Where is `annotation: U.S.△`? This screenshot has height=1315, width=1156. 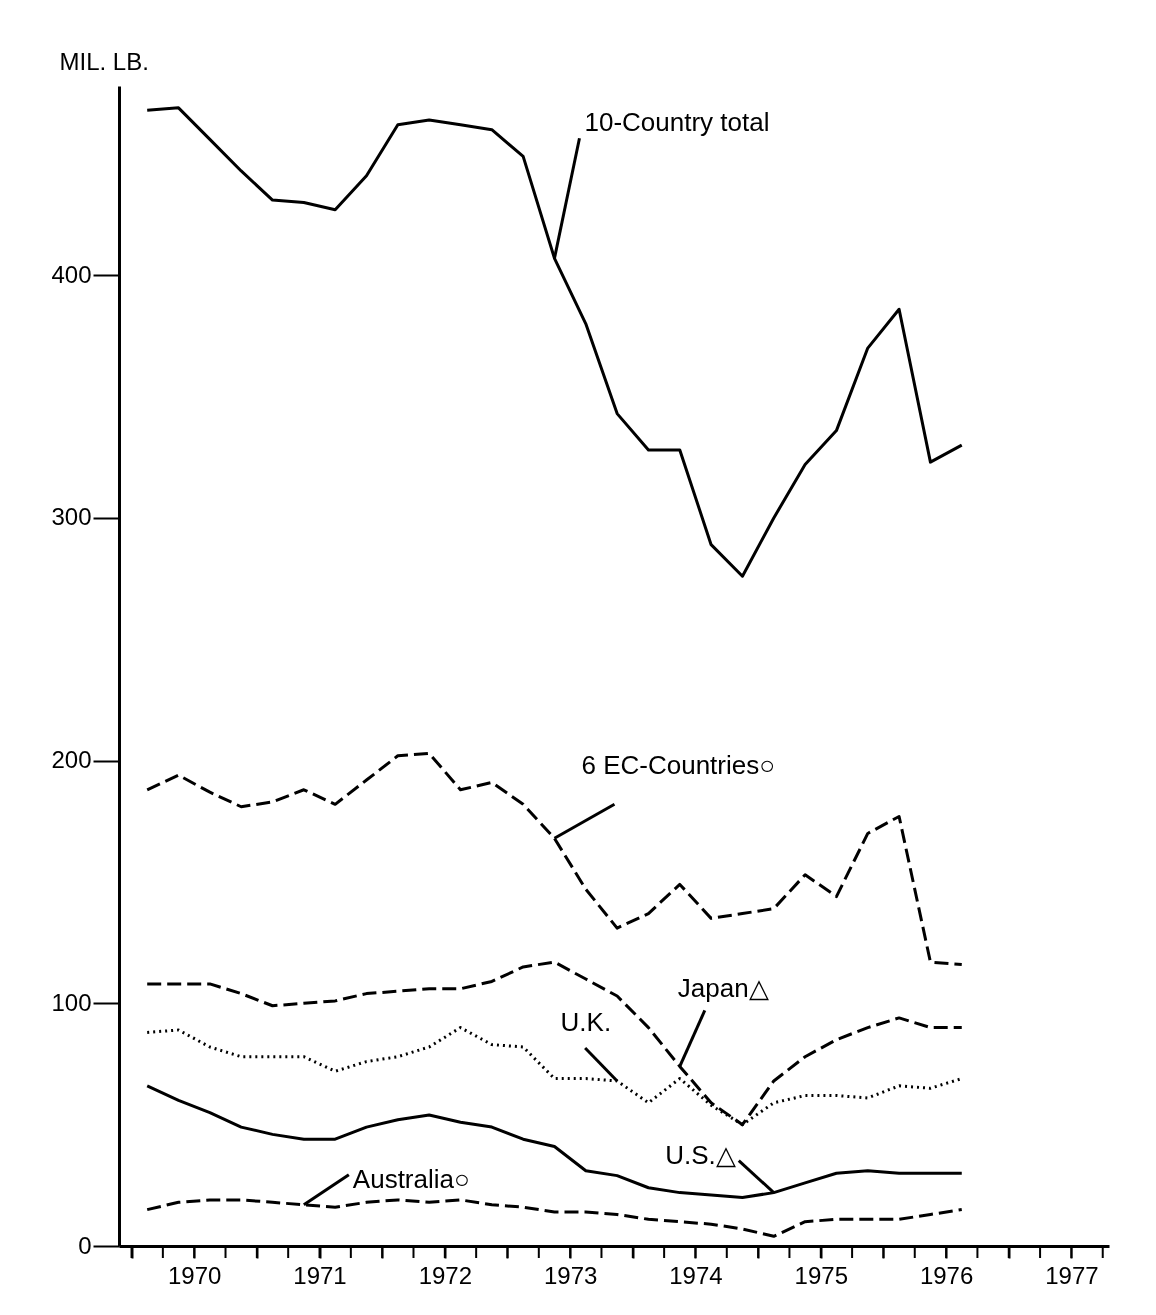
annotation: U.S.△ is located at coordinates (700, 1154).